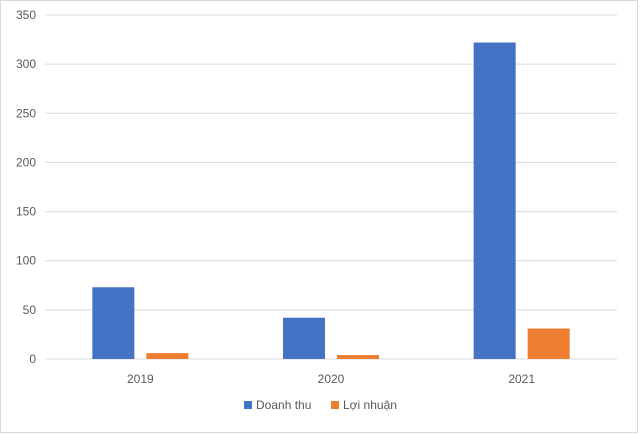  Describe the element at coordinates (370, 405) in the screenshot. I see `legend-label: Lợi nhuận` at that location.